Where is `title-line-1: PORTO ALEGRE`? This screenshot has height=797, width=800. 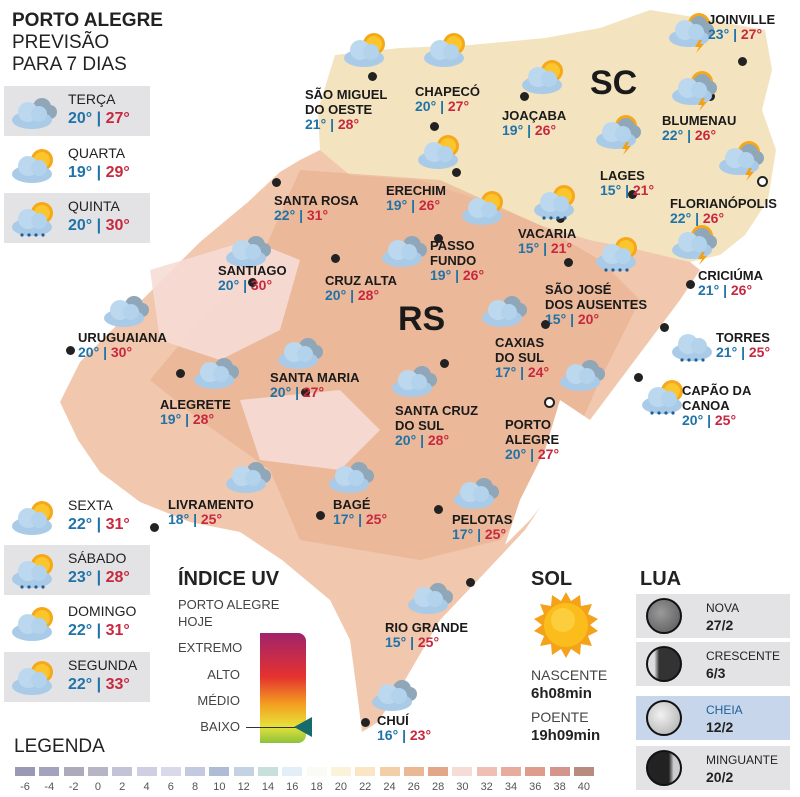
title-line-1: PORTO ALEGRE is located at coordinates (87, 20).